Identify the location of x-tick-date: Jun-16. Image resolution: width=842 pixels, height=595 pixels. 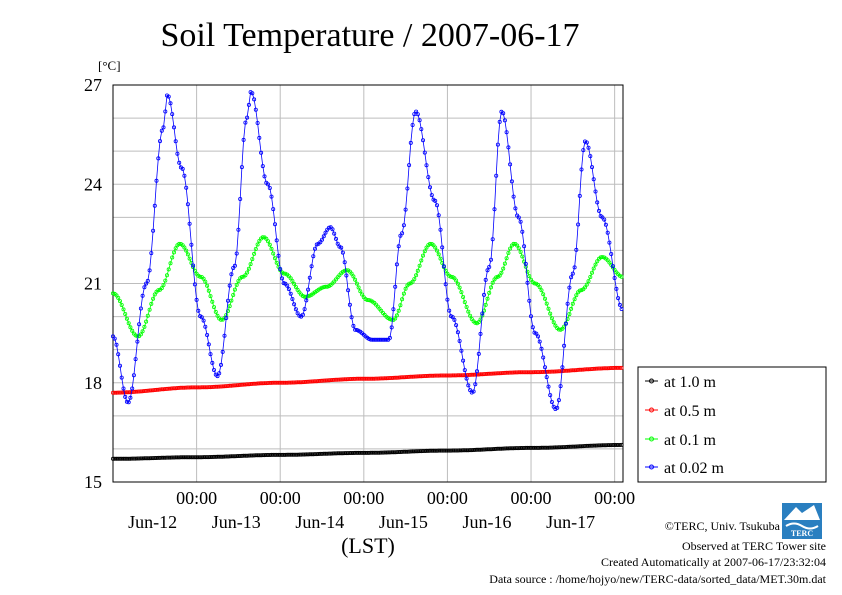
(487, 522).